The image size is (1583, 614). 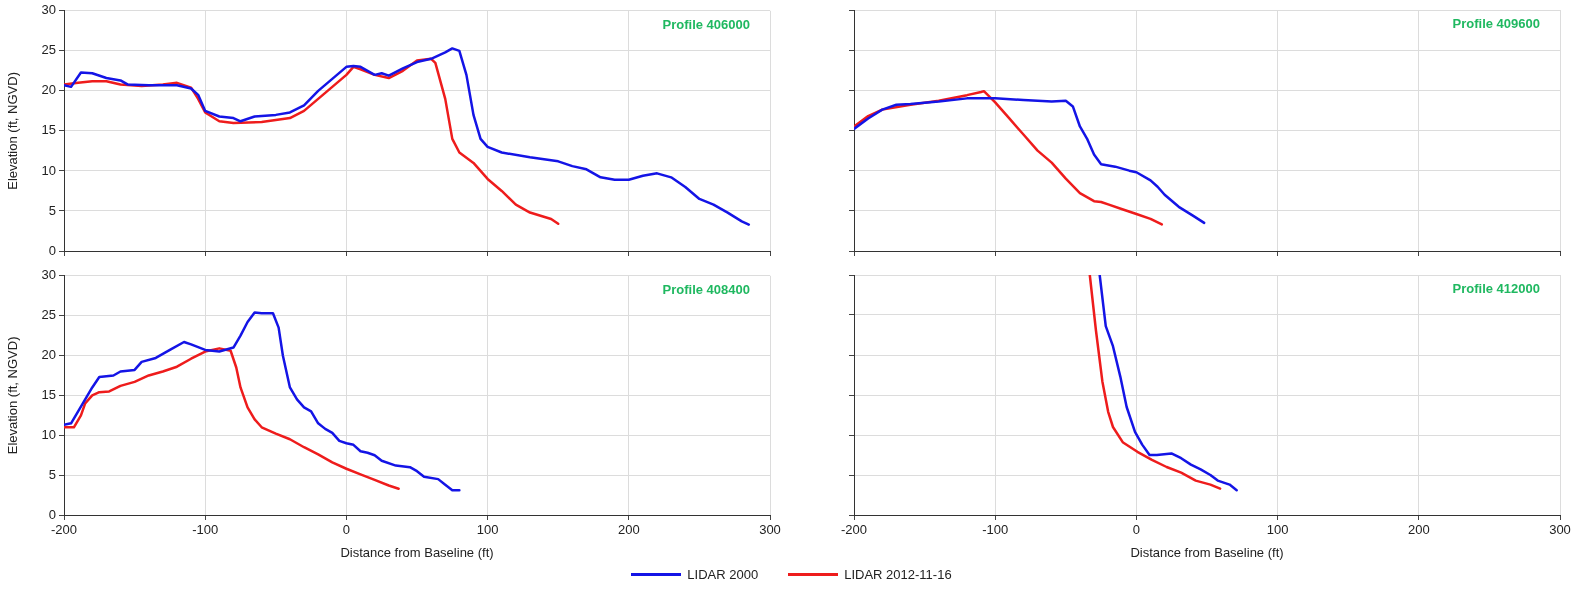 What do you see at coordinates (706, 289) in the screenshot?
I see `text: Profile 408400` at bounding box center [706, 289].